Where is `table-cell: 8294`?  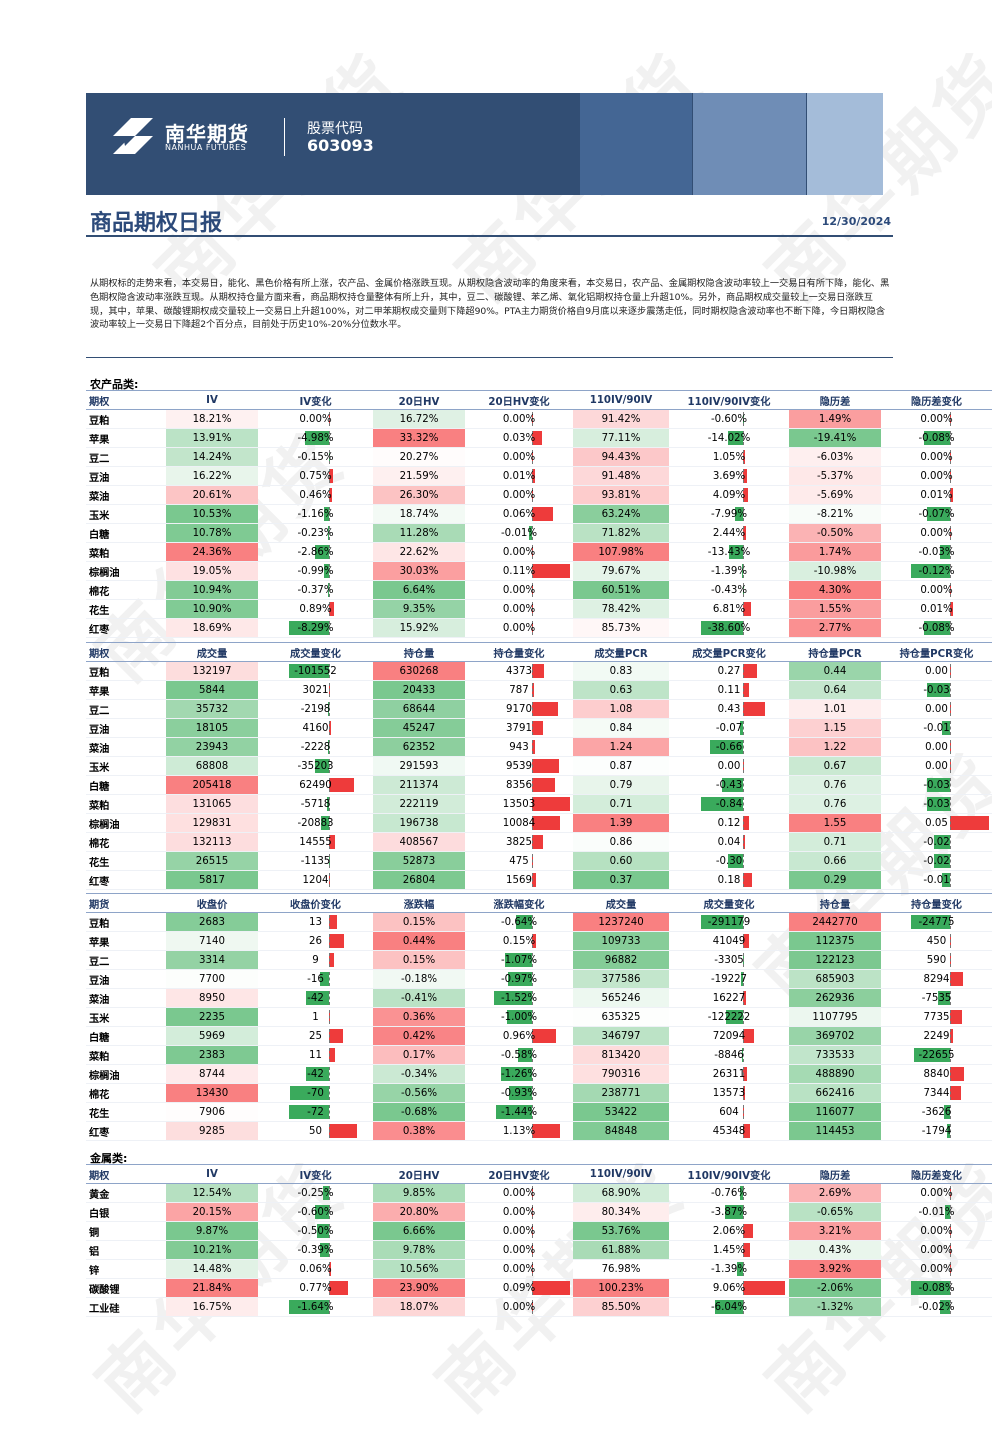 table-cell: 8294 is located at coordinates (936, 979).